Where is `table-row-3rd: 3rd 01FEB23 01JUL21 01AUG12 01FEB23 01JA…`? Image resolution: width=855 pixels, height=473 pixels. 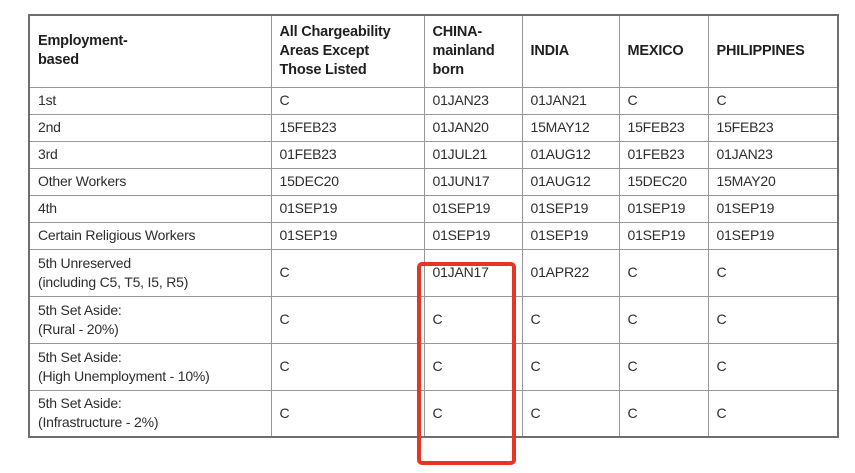
table-row-3rd: 3rd 01FEB23 01JUL21 01AUG12 01FEB23 01JA… is located at coordinates (433, 154).